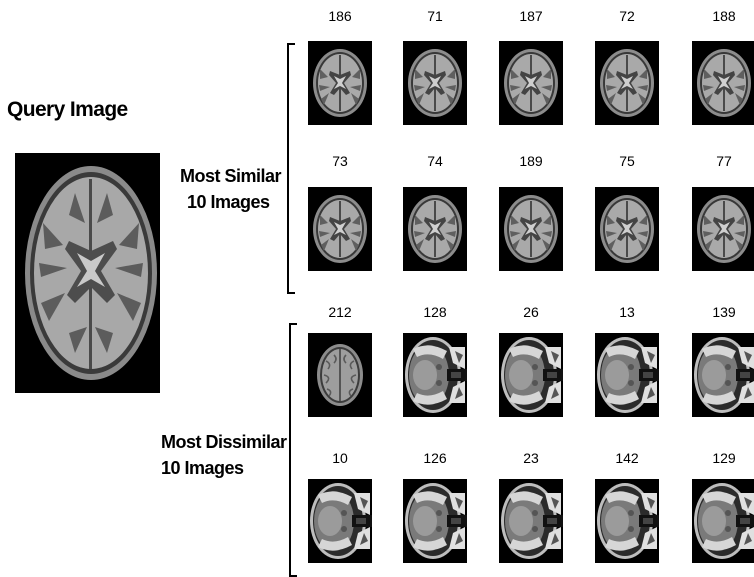 This screenshot has width=754, height=577. Describe the element at coordinates (67, 109) in the screenshot. I see `query-title: Query Image` at that location.